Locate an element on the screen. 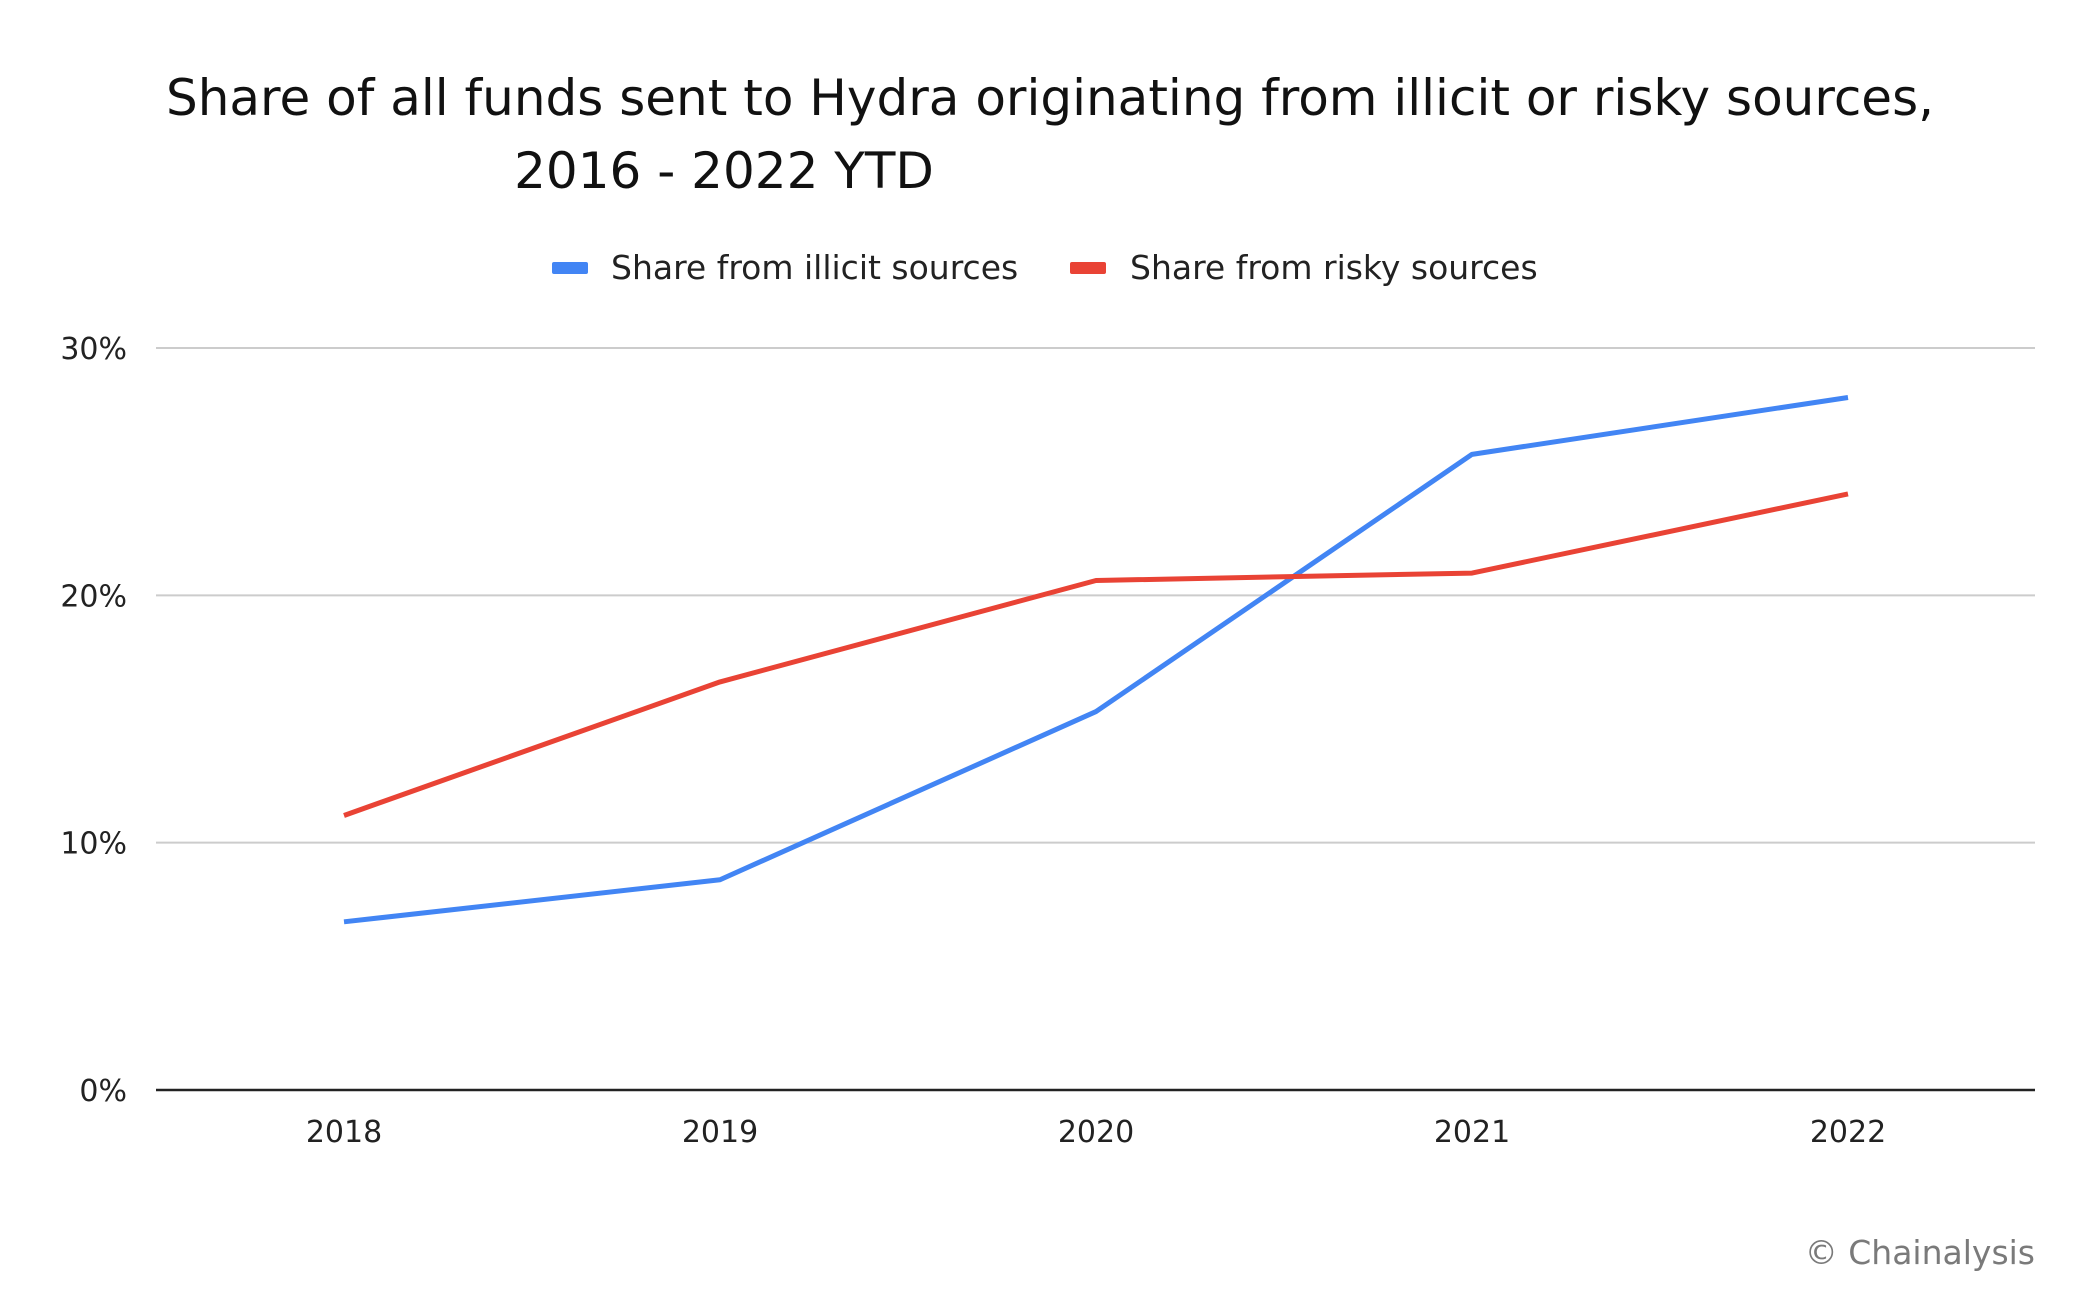 This screenshot has height=1305, width=2085. legend-swatch-illicit is located at coordinates (570, 268).